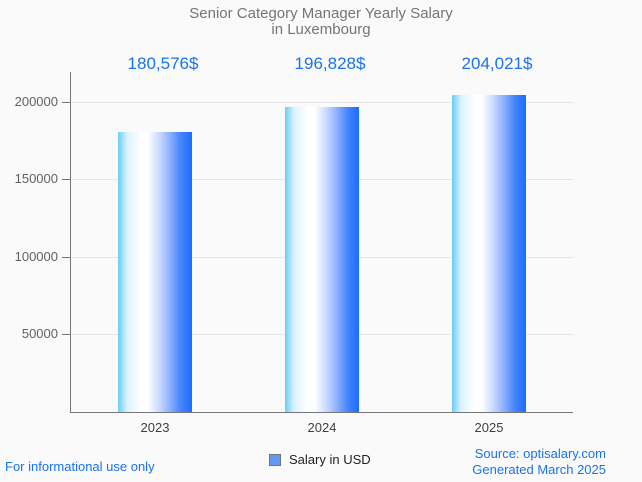 The width and height of the screenshot is (642, 482). I want to click on chart-title-line1: Senior Category Manager Yearly Salary, so click(321, 13).